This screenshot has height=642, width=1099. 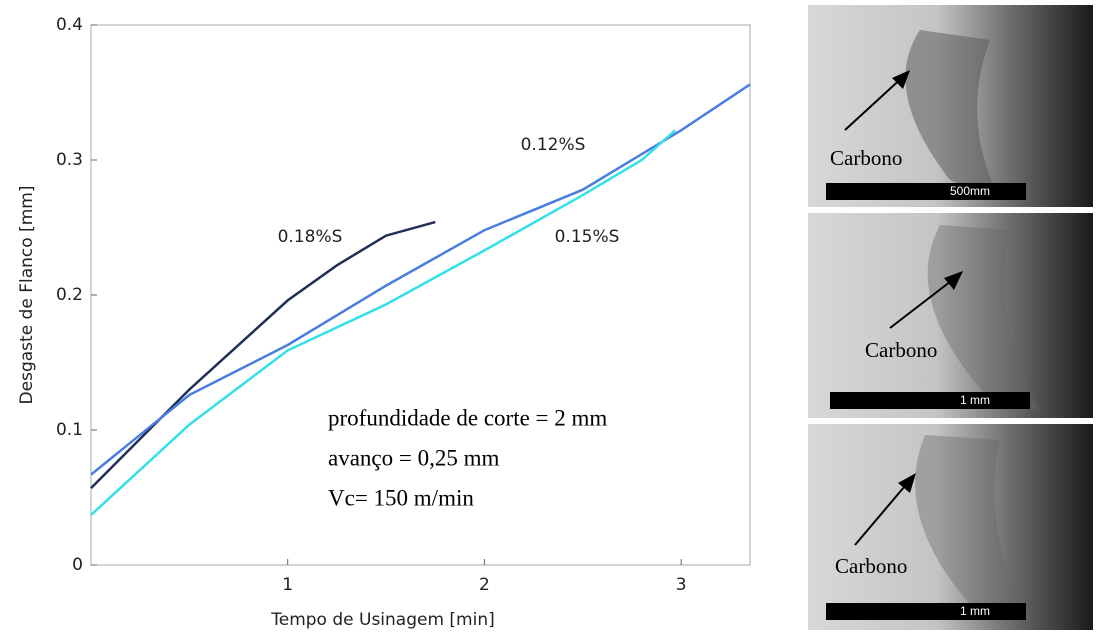 What do you see at coordinates (287, 585) in the screenshot?
I see `x-tick-label: 1` at bounding box center [287, 585].